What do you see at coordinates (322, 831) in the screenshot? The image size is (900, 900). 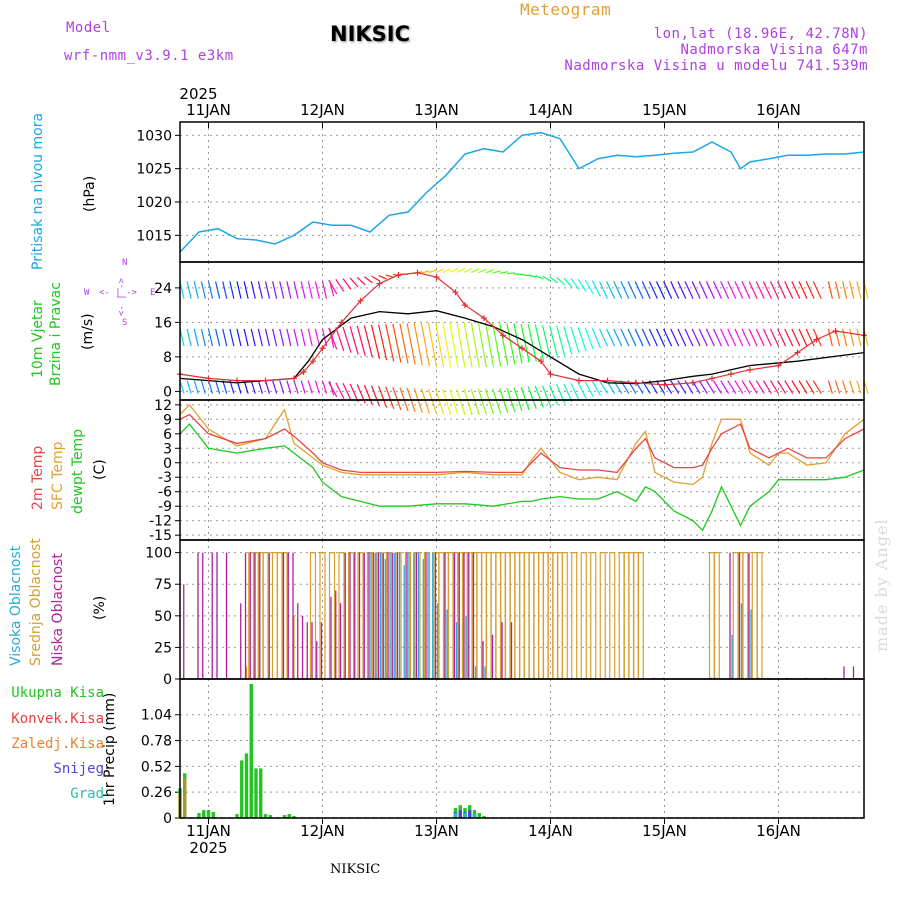 I see `bottom-date-label: 12JAN` at bounding box center [322, 831].